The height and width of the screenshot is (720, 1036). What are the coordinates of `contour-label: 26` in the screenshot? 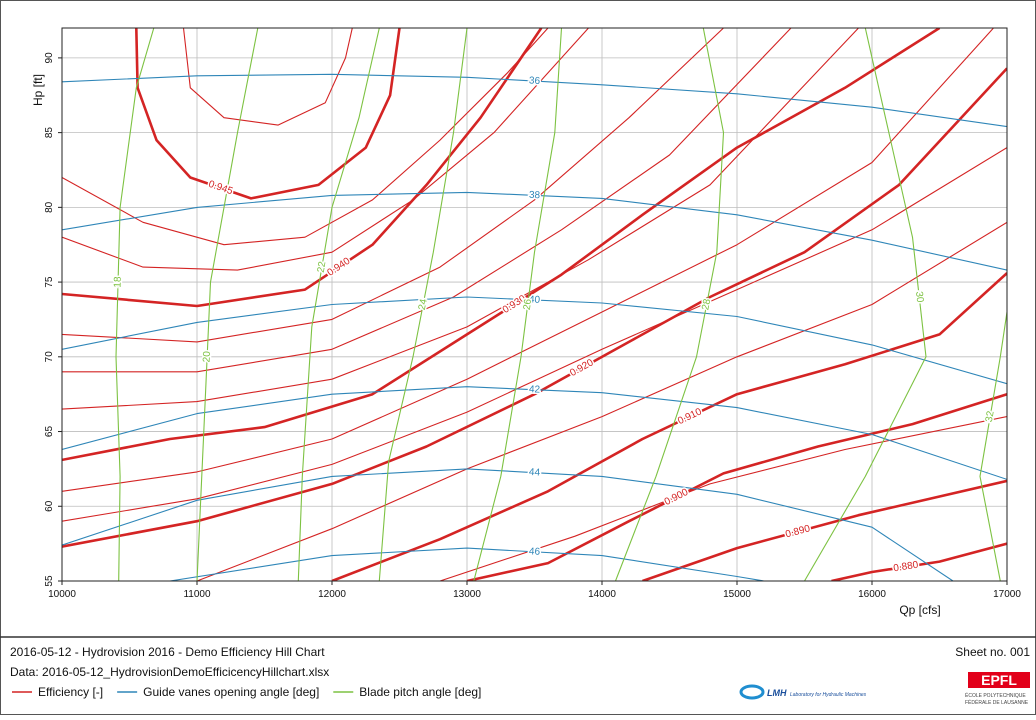 It's located at (528, 304).